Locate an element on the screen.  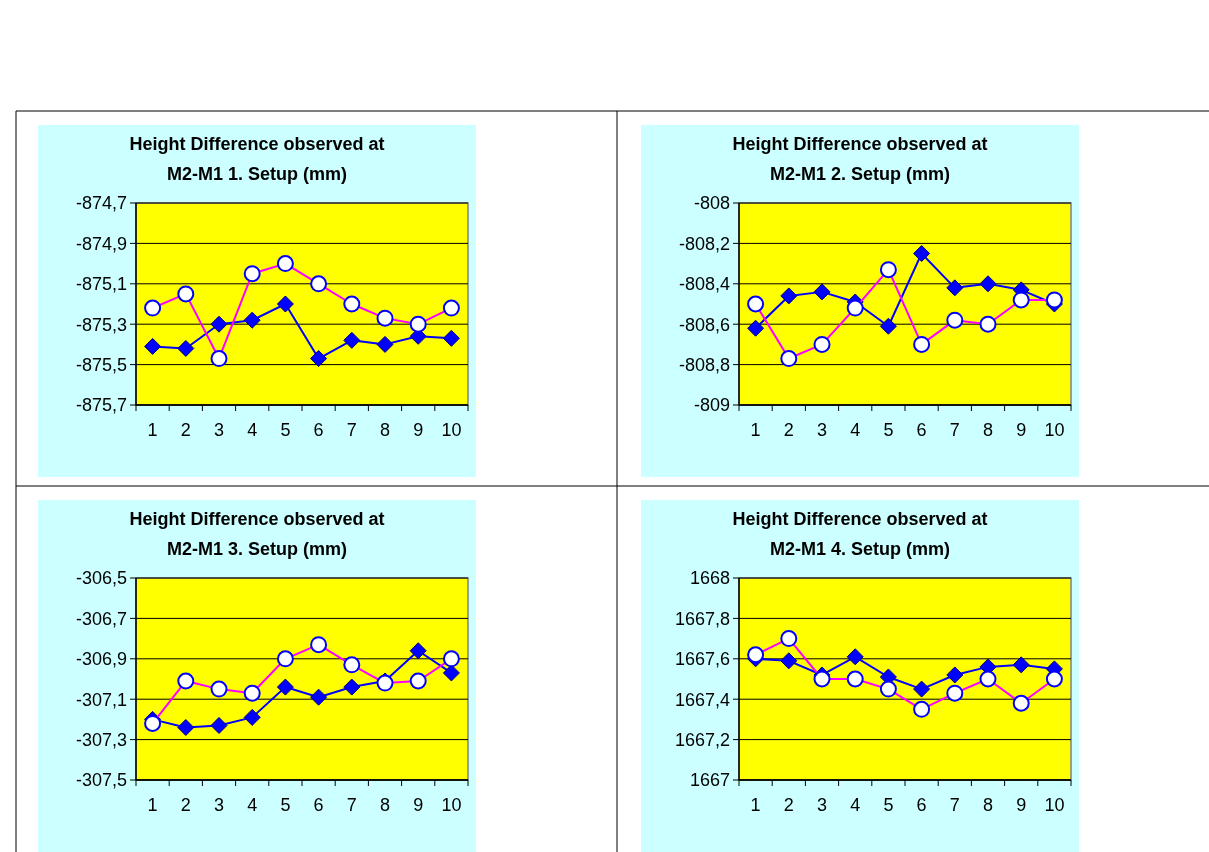
y-tick-label: -307,5 is located at coordinates (101, 780).